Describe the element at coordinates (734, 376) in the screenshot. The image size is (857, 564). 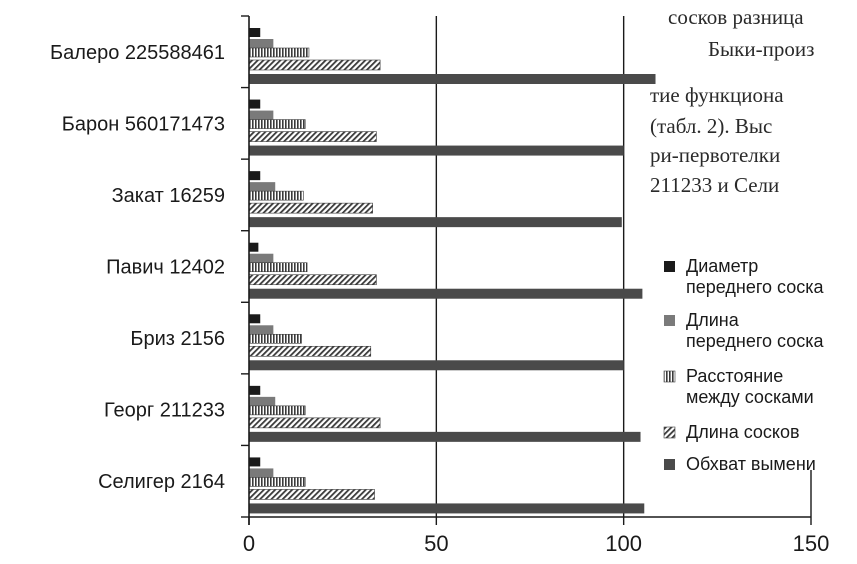
I see `legend-label: Расстояние` at that location.